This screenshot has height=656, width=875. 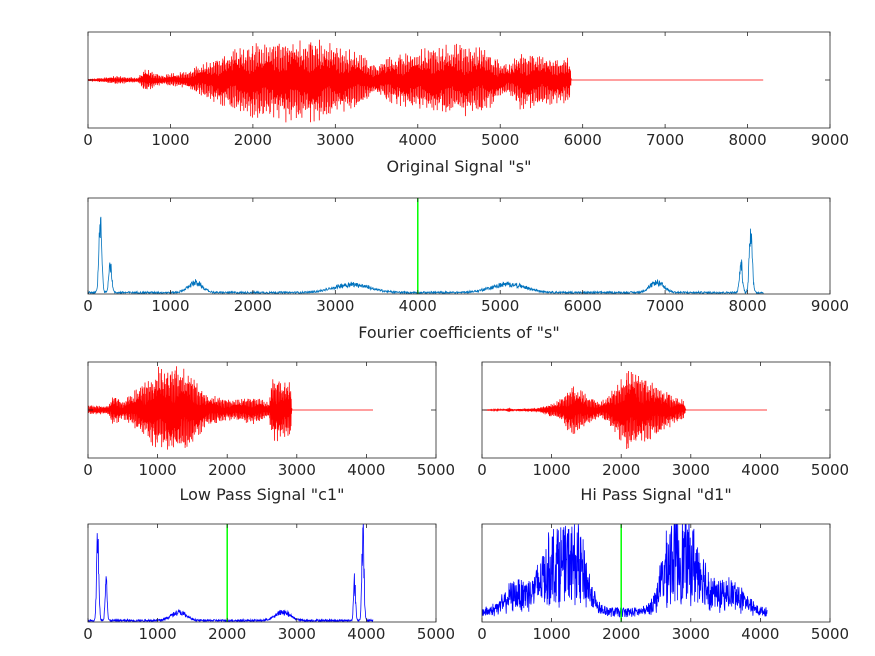 I want to click on x-tick-label-fourier-c1-2: 2000, so click(x=227, y=634).